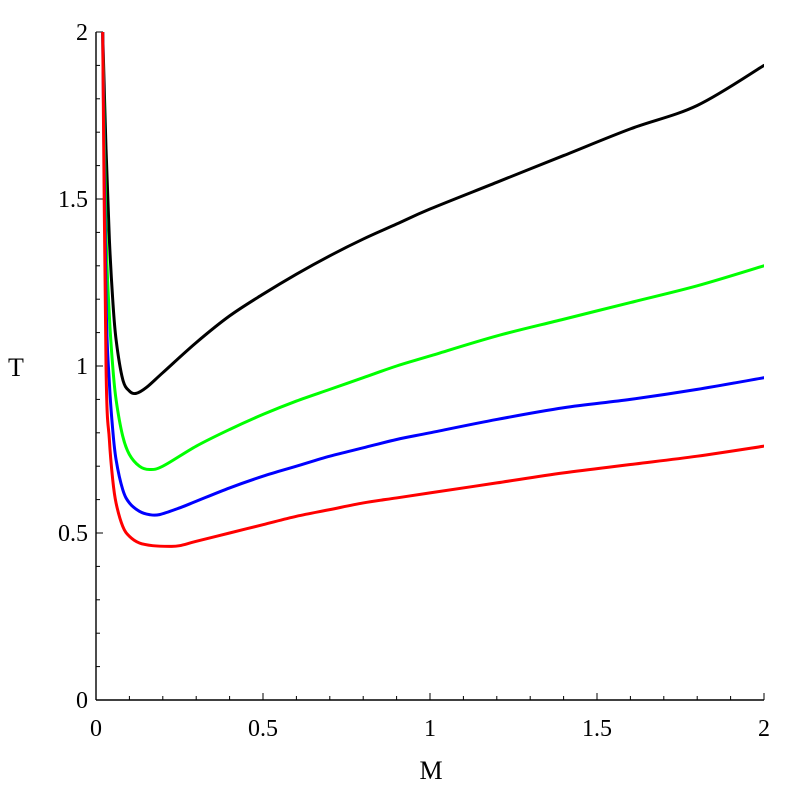 The height and width of the screenshot is (797, 806). Describe the element at coordinates (263, 729) in the screenshot. I see `x-tick-label: 0.5` at that location.